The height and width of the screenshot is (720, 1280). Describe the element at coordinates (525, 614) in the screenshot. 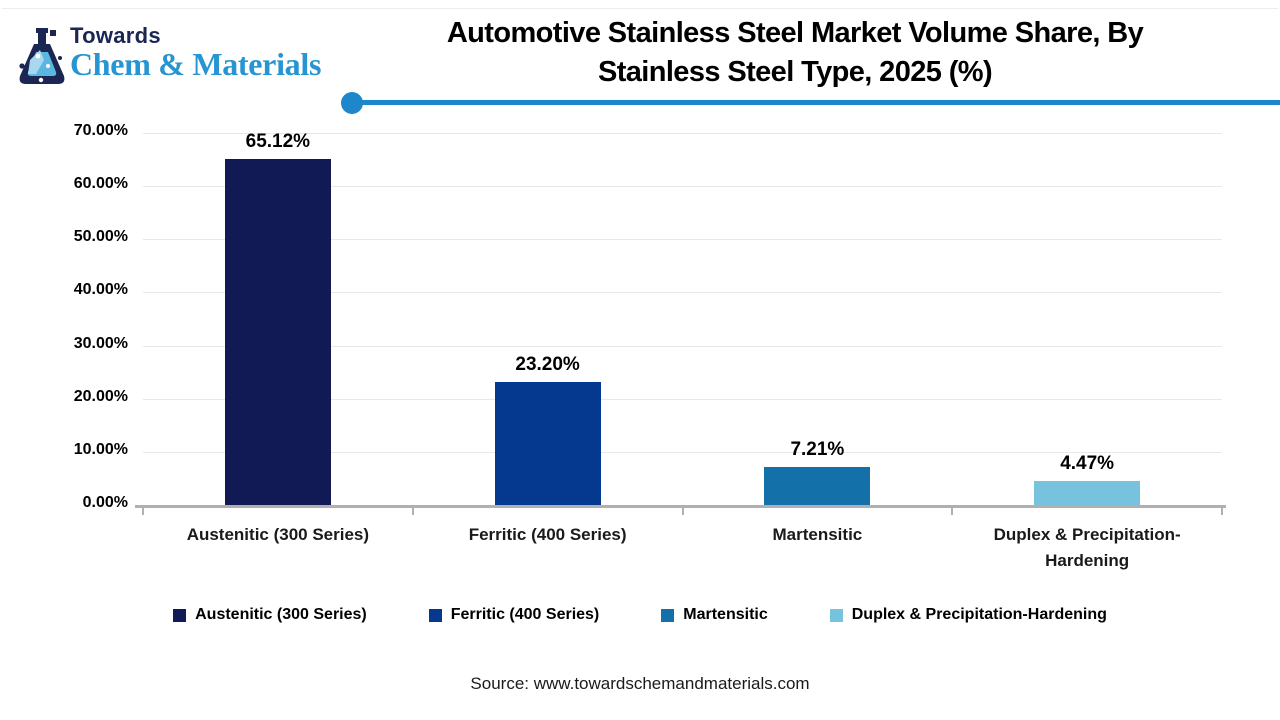

I see `legend-label: Ferritic (400 Series)` at that location.